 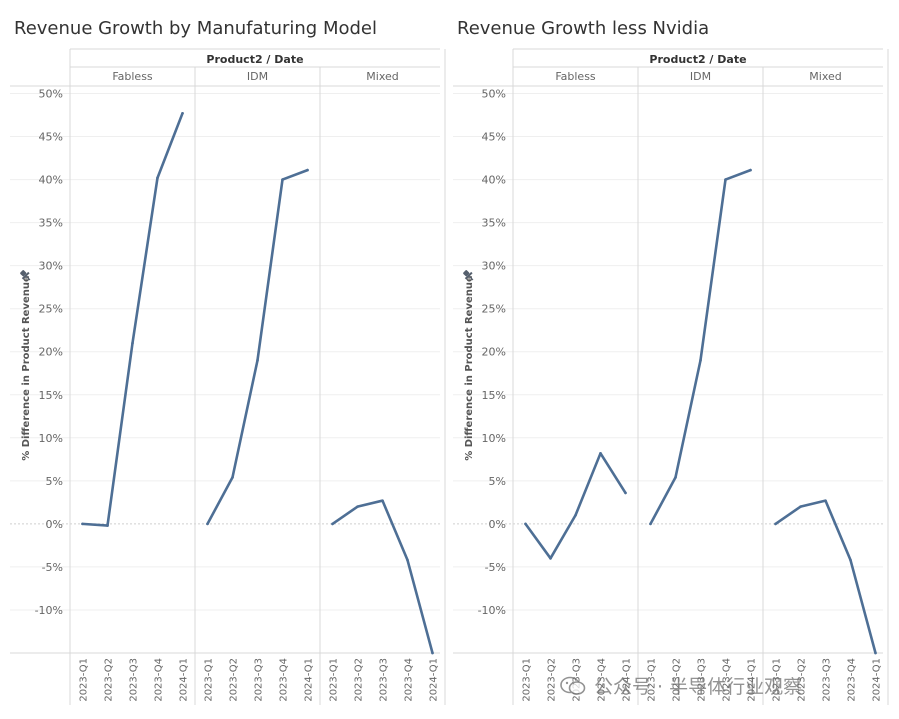 I want to click on pane-label: Fabless, so click(x=132, y=76).